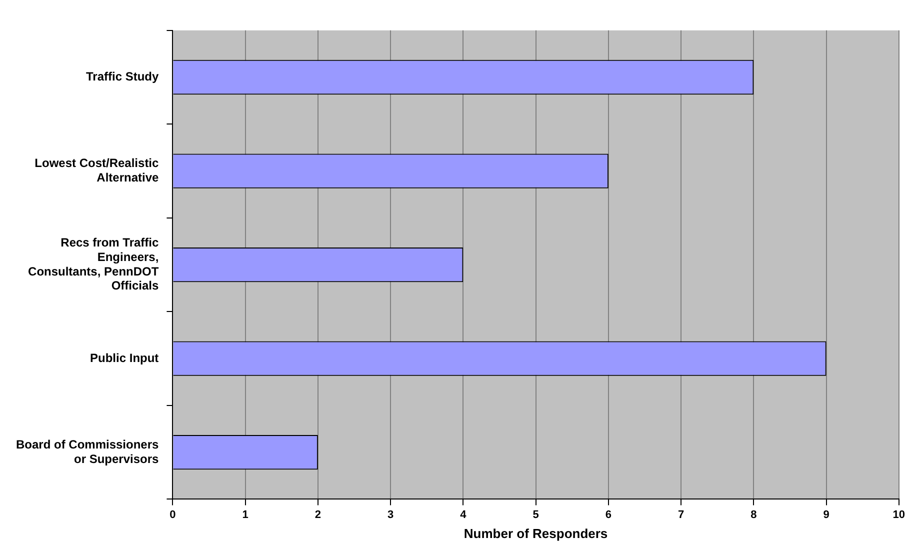  What do you see at coordinates (753, 514) in the screenshot?
I see `x-tick-label: 8` at bounding box center [753, 514].